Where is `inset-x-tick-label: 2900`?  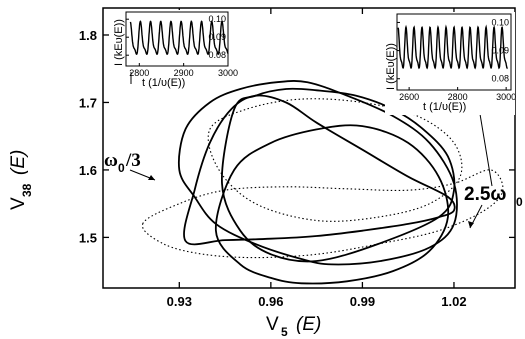 inset-x-tick-label: 2900 is located at coordinates (184, 73).